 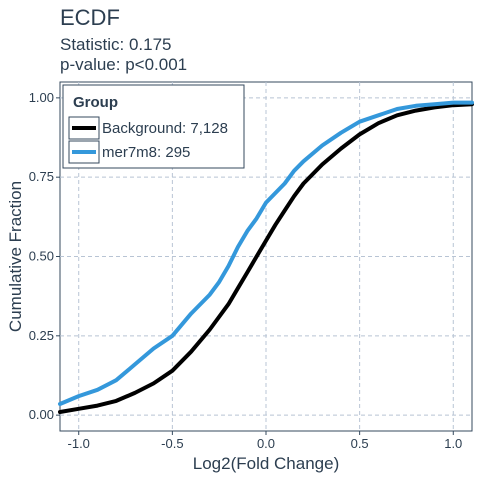 What do you see at coordinates (41, 335) in the screenshot?
I see `y-tick-label: 0.25` at bounding box center [41, 335].